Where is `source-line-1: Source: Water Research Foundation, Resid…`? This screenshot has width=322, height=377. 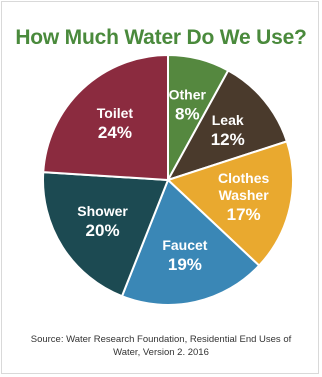
source-line-1: Source: Water Research Foundation, Resid… is located at coordinates (161, 339).